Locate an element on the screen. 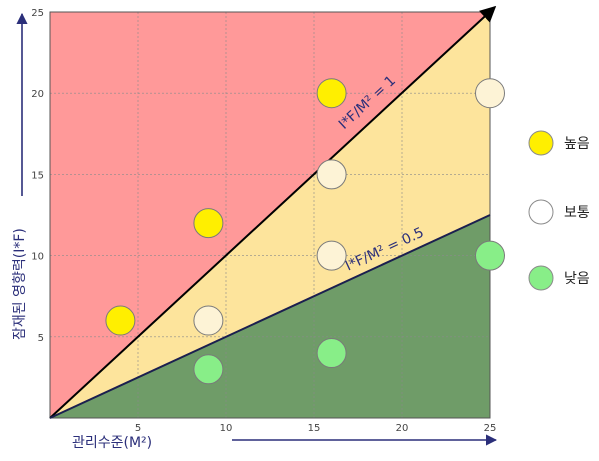 The width and height of the screenshot is (599, 461). y-tick-label: 15 is located at coordinates (37, 175).